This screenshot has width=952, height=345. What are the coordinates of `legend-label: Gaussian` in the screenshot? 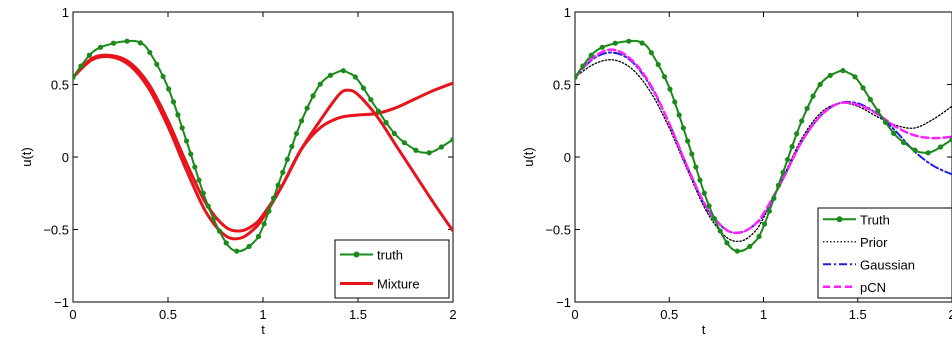 It's located at (887, 264).